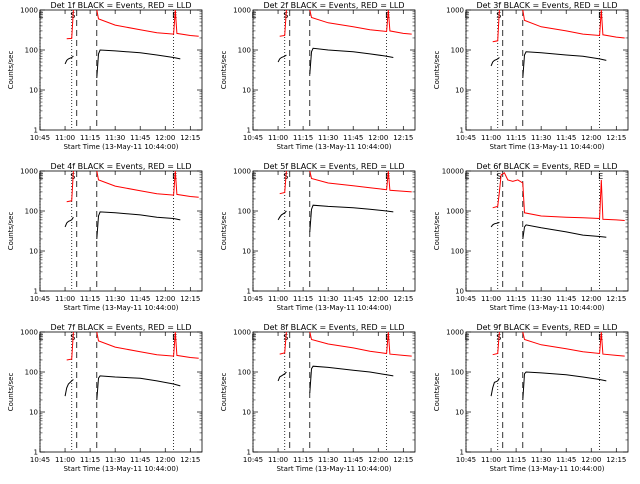 The width and height of the screenshot is (640, 484). I want to click on marker-label: S, so click(498, 176).